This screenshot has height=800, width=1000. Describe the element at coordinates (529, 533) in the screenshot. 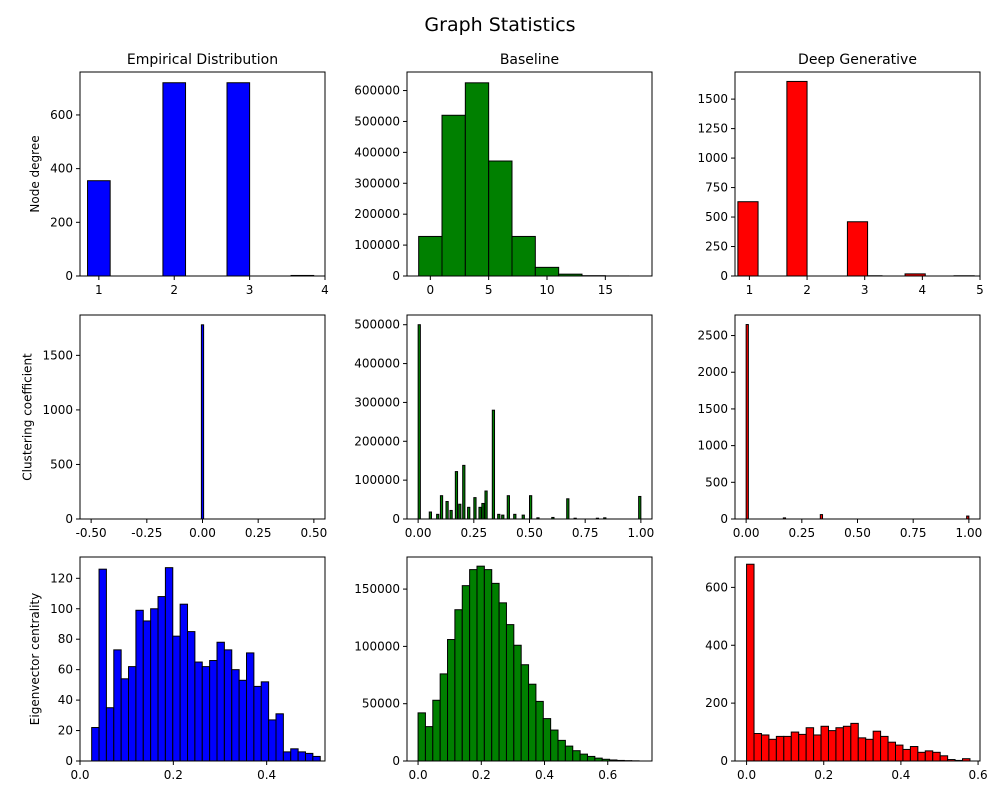

I see `x-tick-label: 0.50` at that location.